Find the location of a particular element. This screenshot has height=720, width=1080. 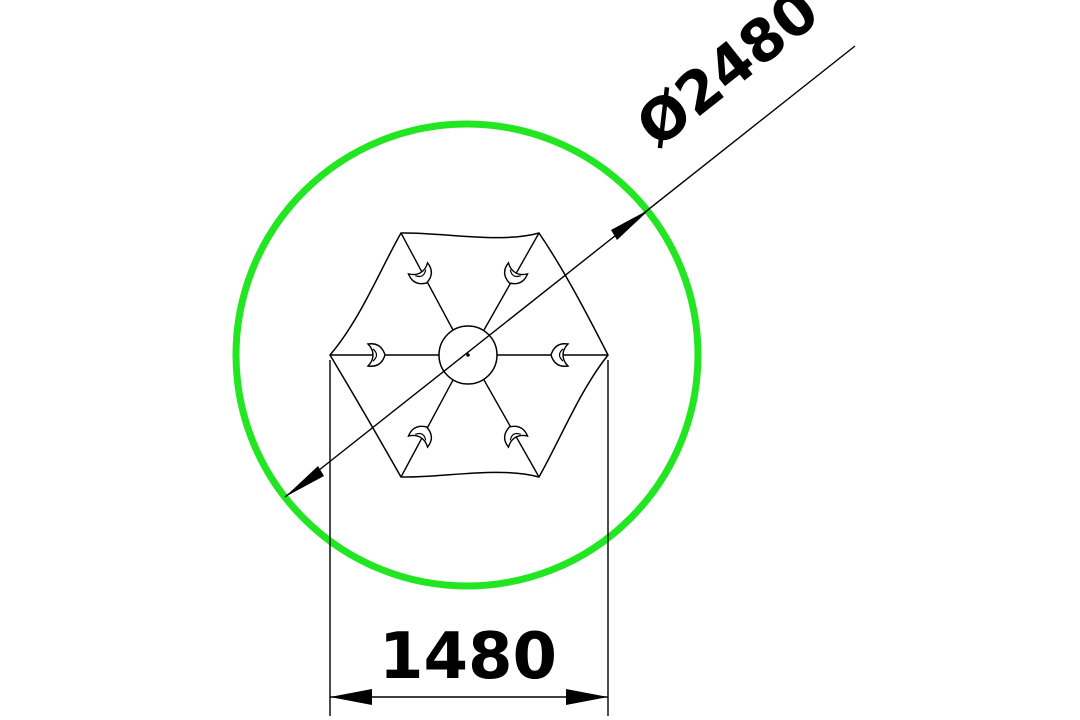

diameter-arrow-upper is located at coordinates (630, 224).